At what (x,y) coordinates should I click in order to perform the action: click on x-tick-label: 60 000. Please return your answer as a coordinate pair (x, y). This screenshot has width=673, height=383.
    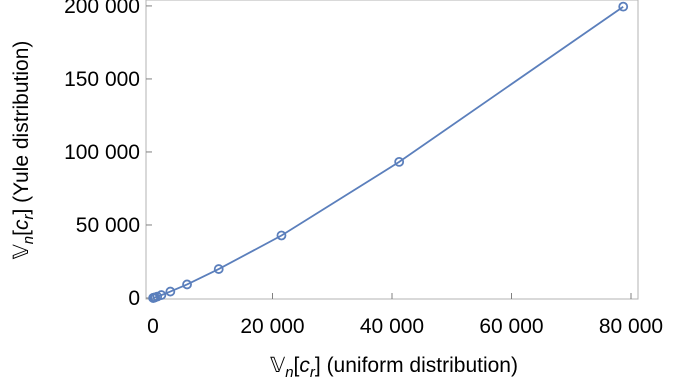
    Looking at the image, I should click on (511, 326).